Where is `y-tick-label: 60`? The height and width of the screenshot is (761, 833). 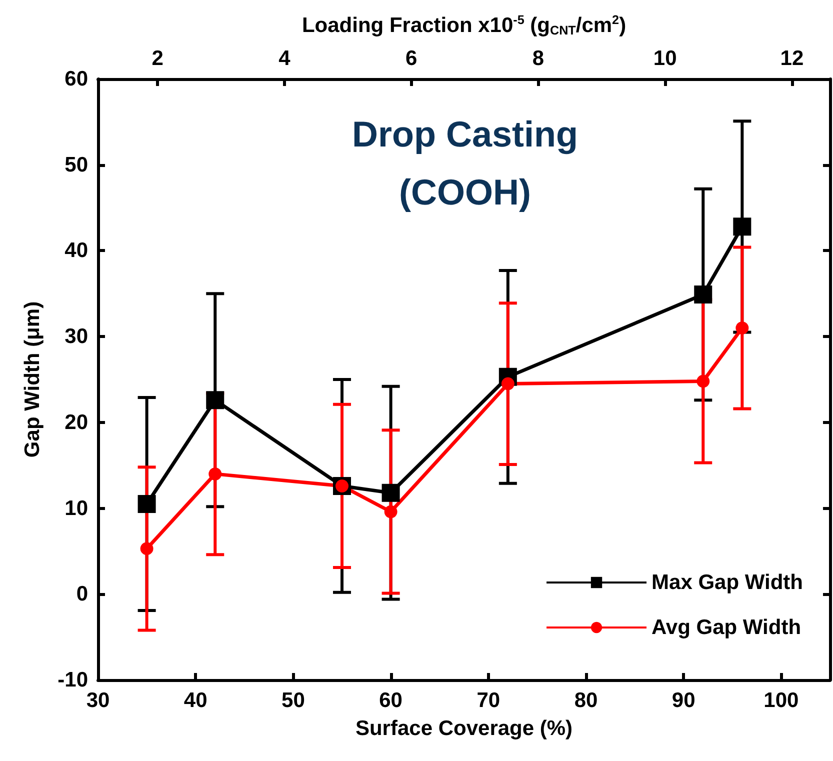
y-tick-label: 60 is located at coordinates (76, 79).